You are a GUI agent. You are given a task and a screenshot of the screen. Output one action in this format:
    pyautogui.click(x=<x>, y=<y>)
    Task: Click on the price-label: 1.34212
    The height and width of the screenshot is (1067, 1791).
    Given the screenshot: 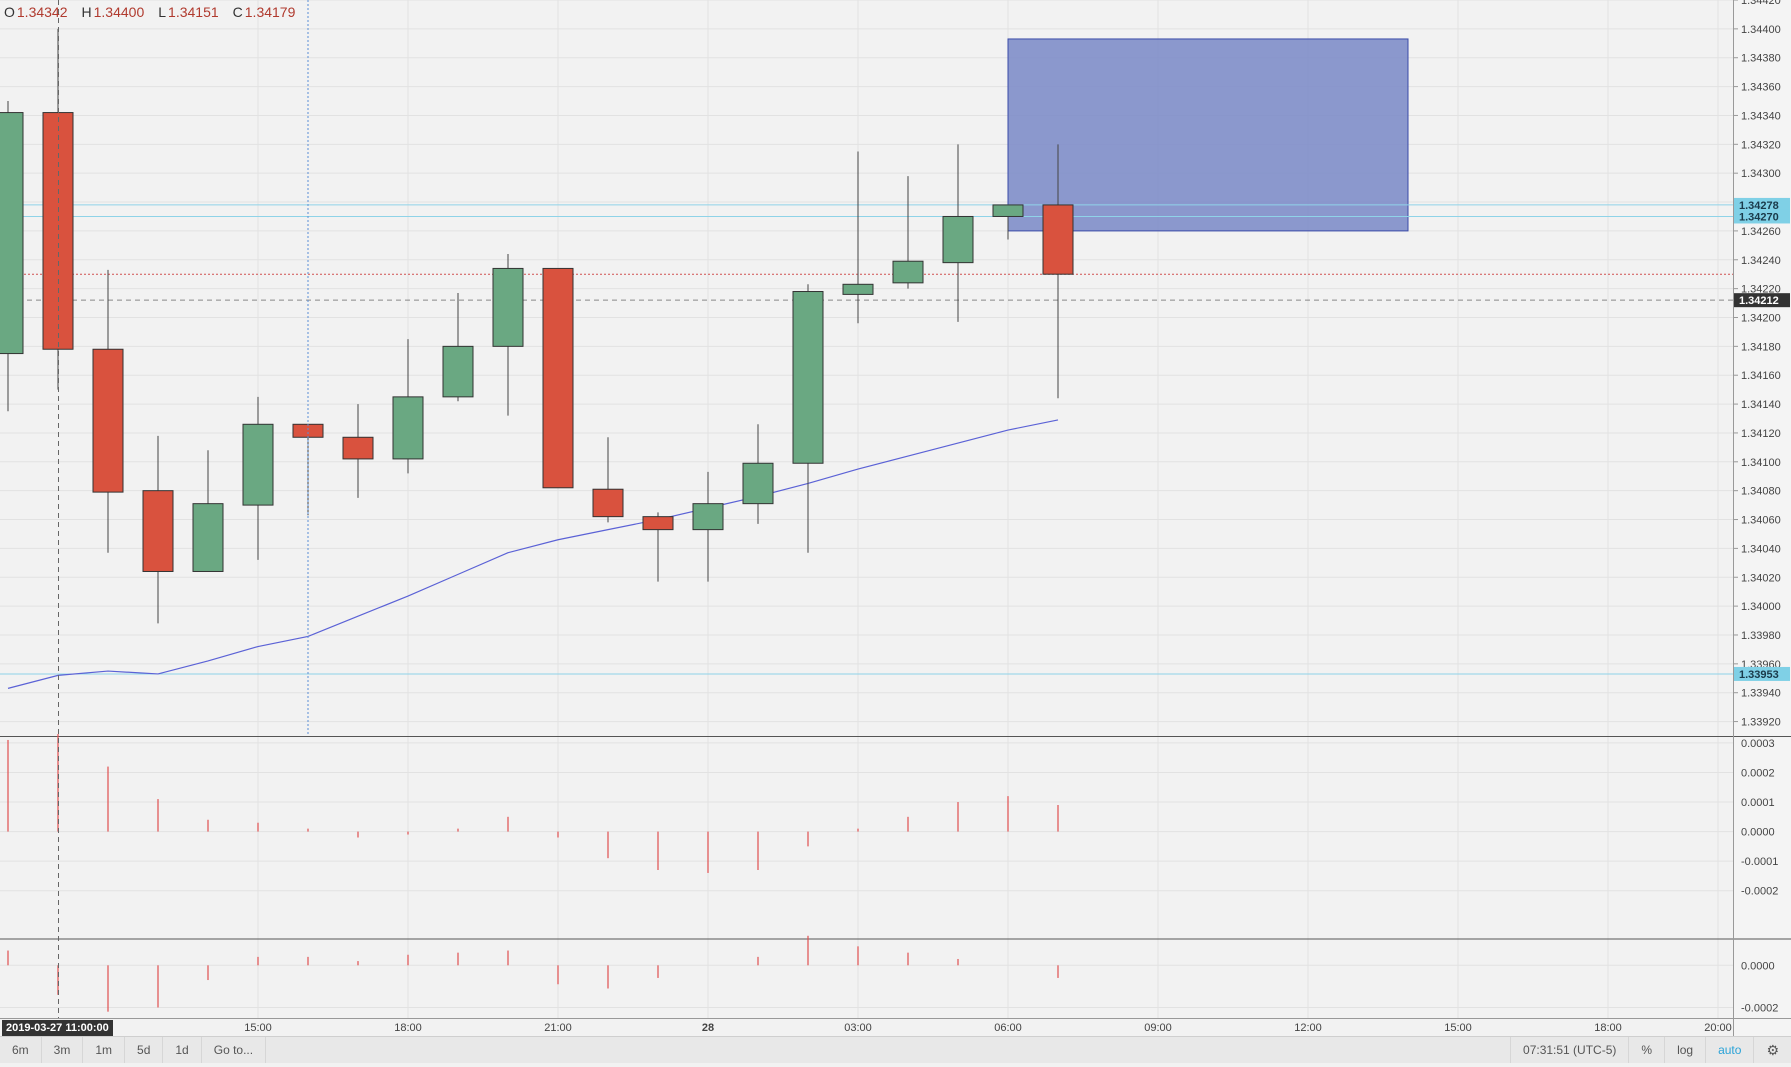 What is the action you would take?
    pyautogui.click(x=1762, y=300)
    